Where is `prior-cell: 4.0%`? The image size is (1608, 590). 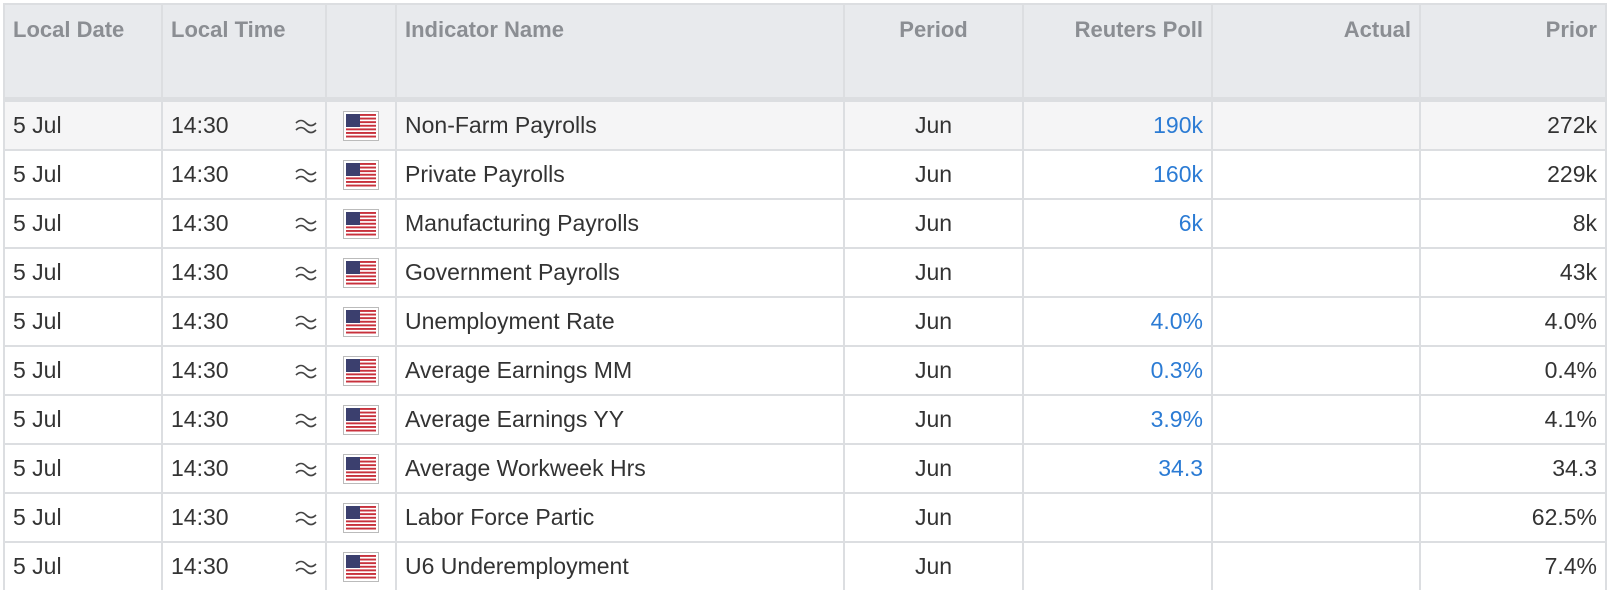
prior-cell: 4.0% is located at coordinates (1513, 321).